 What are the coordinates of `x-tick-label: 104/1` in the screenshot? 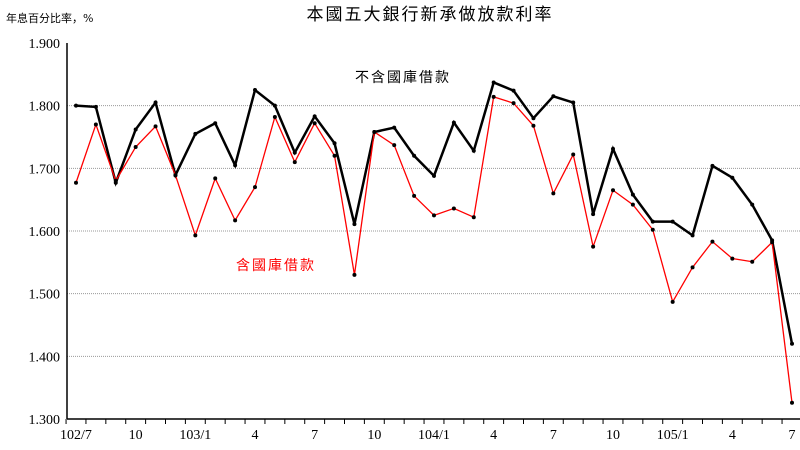 It's located at (434, 435).